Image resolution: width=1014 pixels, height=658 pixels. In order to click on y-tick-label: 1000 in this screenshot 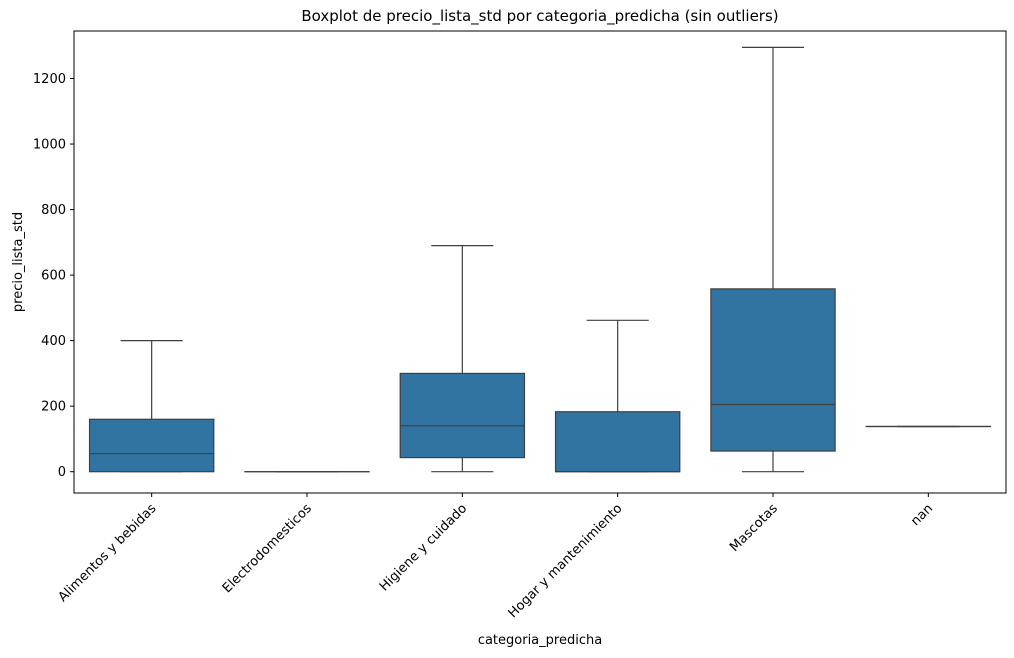, I will do `click(49, 145)`.